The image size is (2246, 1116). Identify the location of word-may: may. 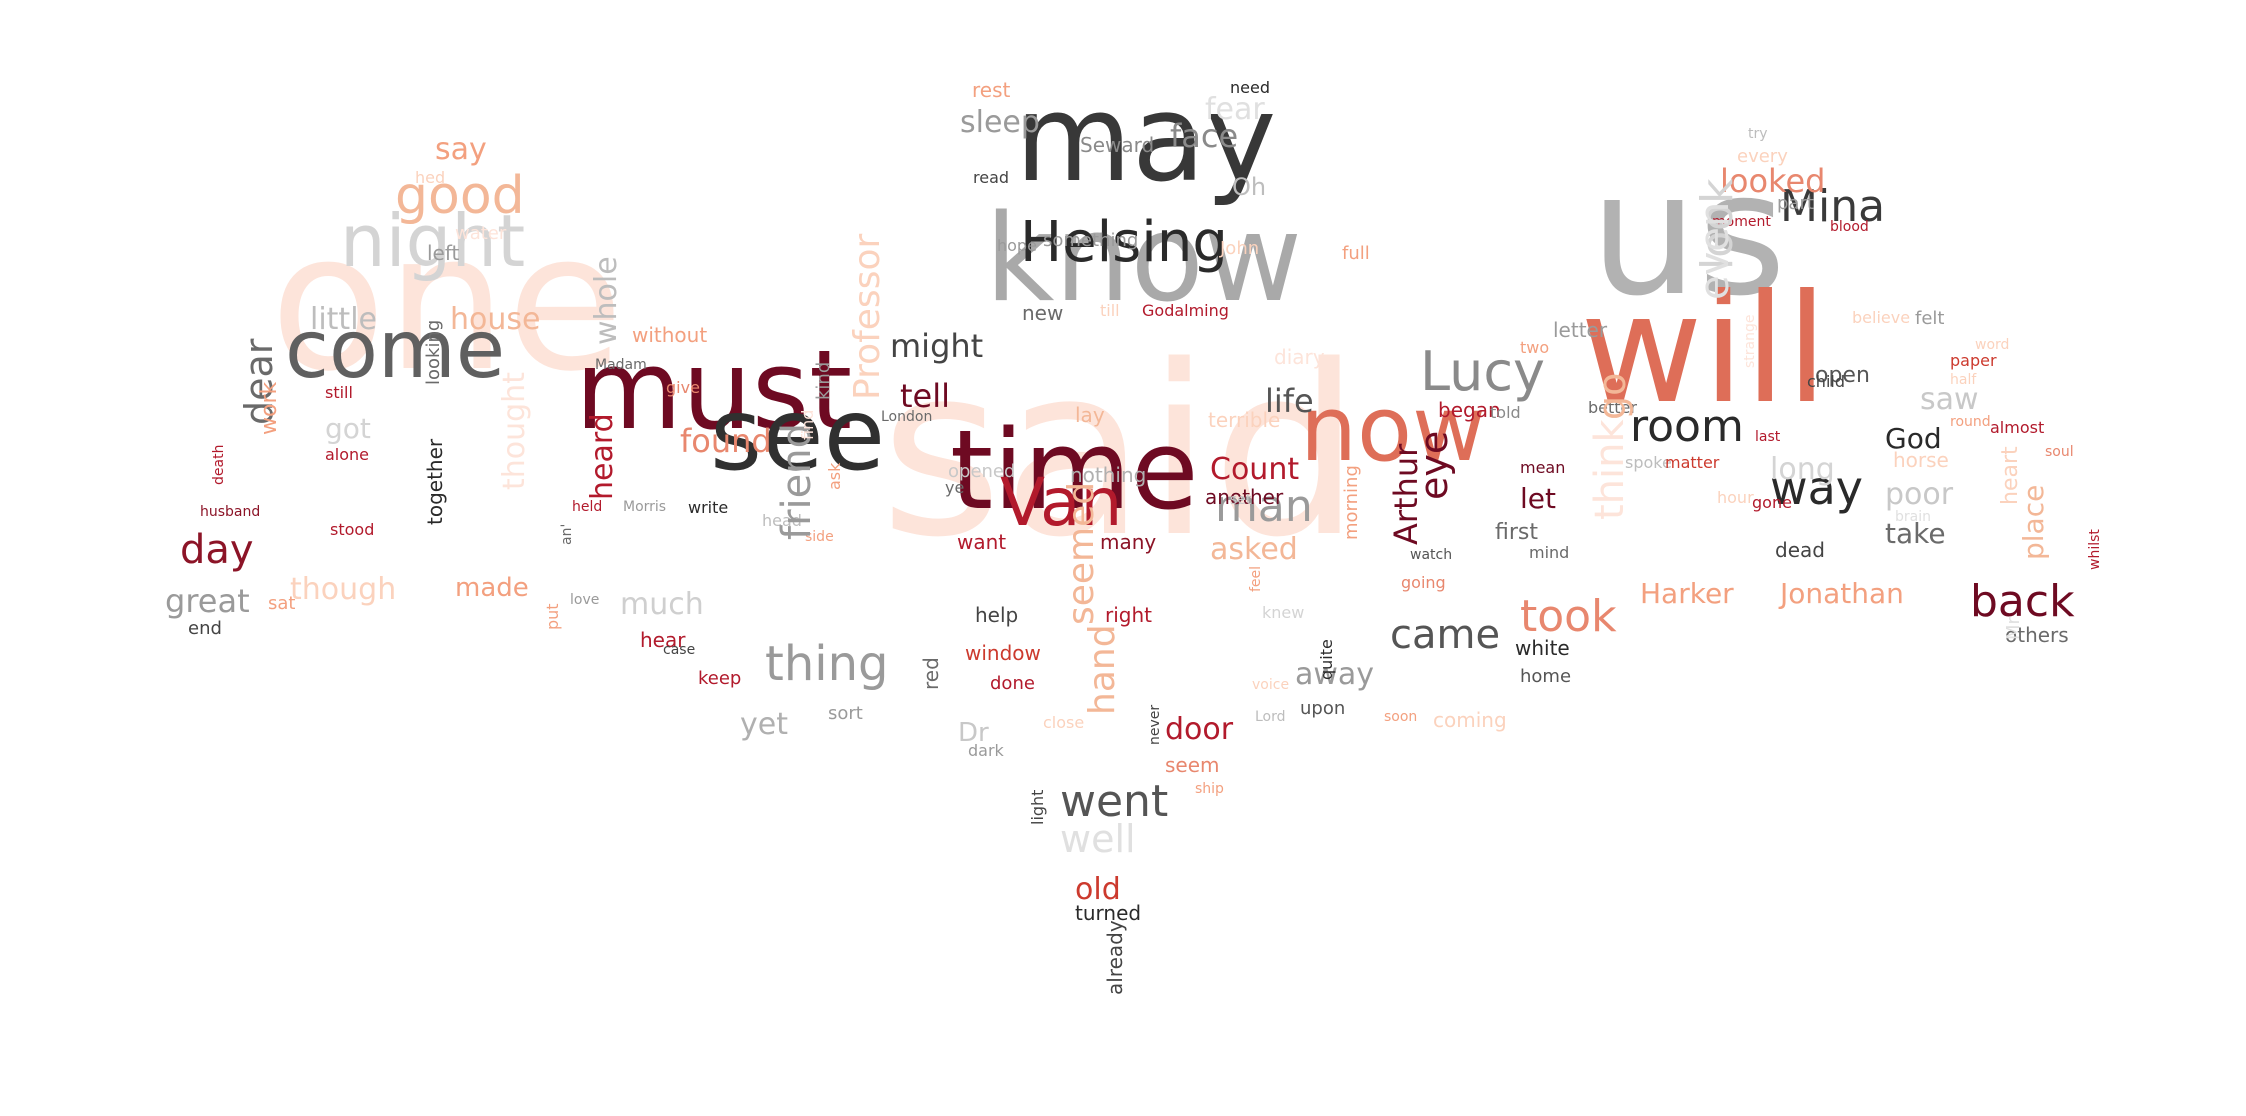
(1146, 139).